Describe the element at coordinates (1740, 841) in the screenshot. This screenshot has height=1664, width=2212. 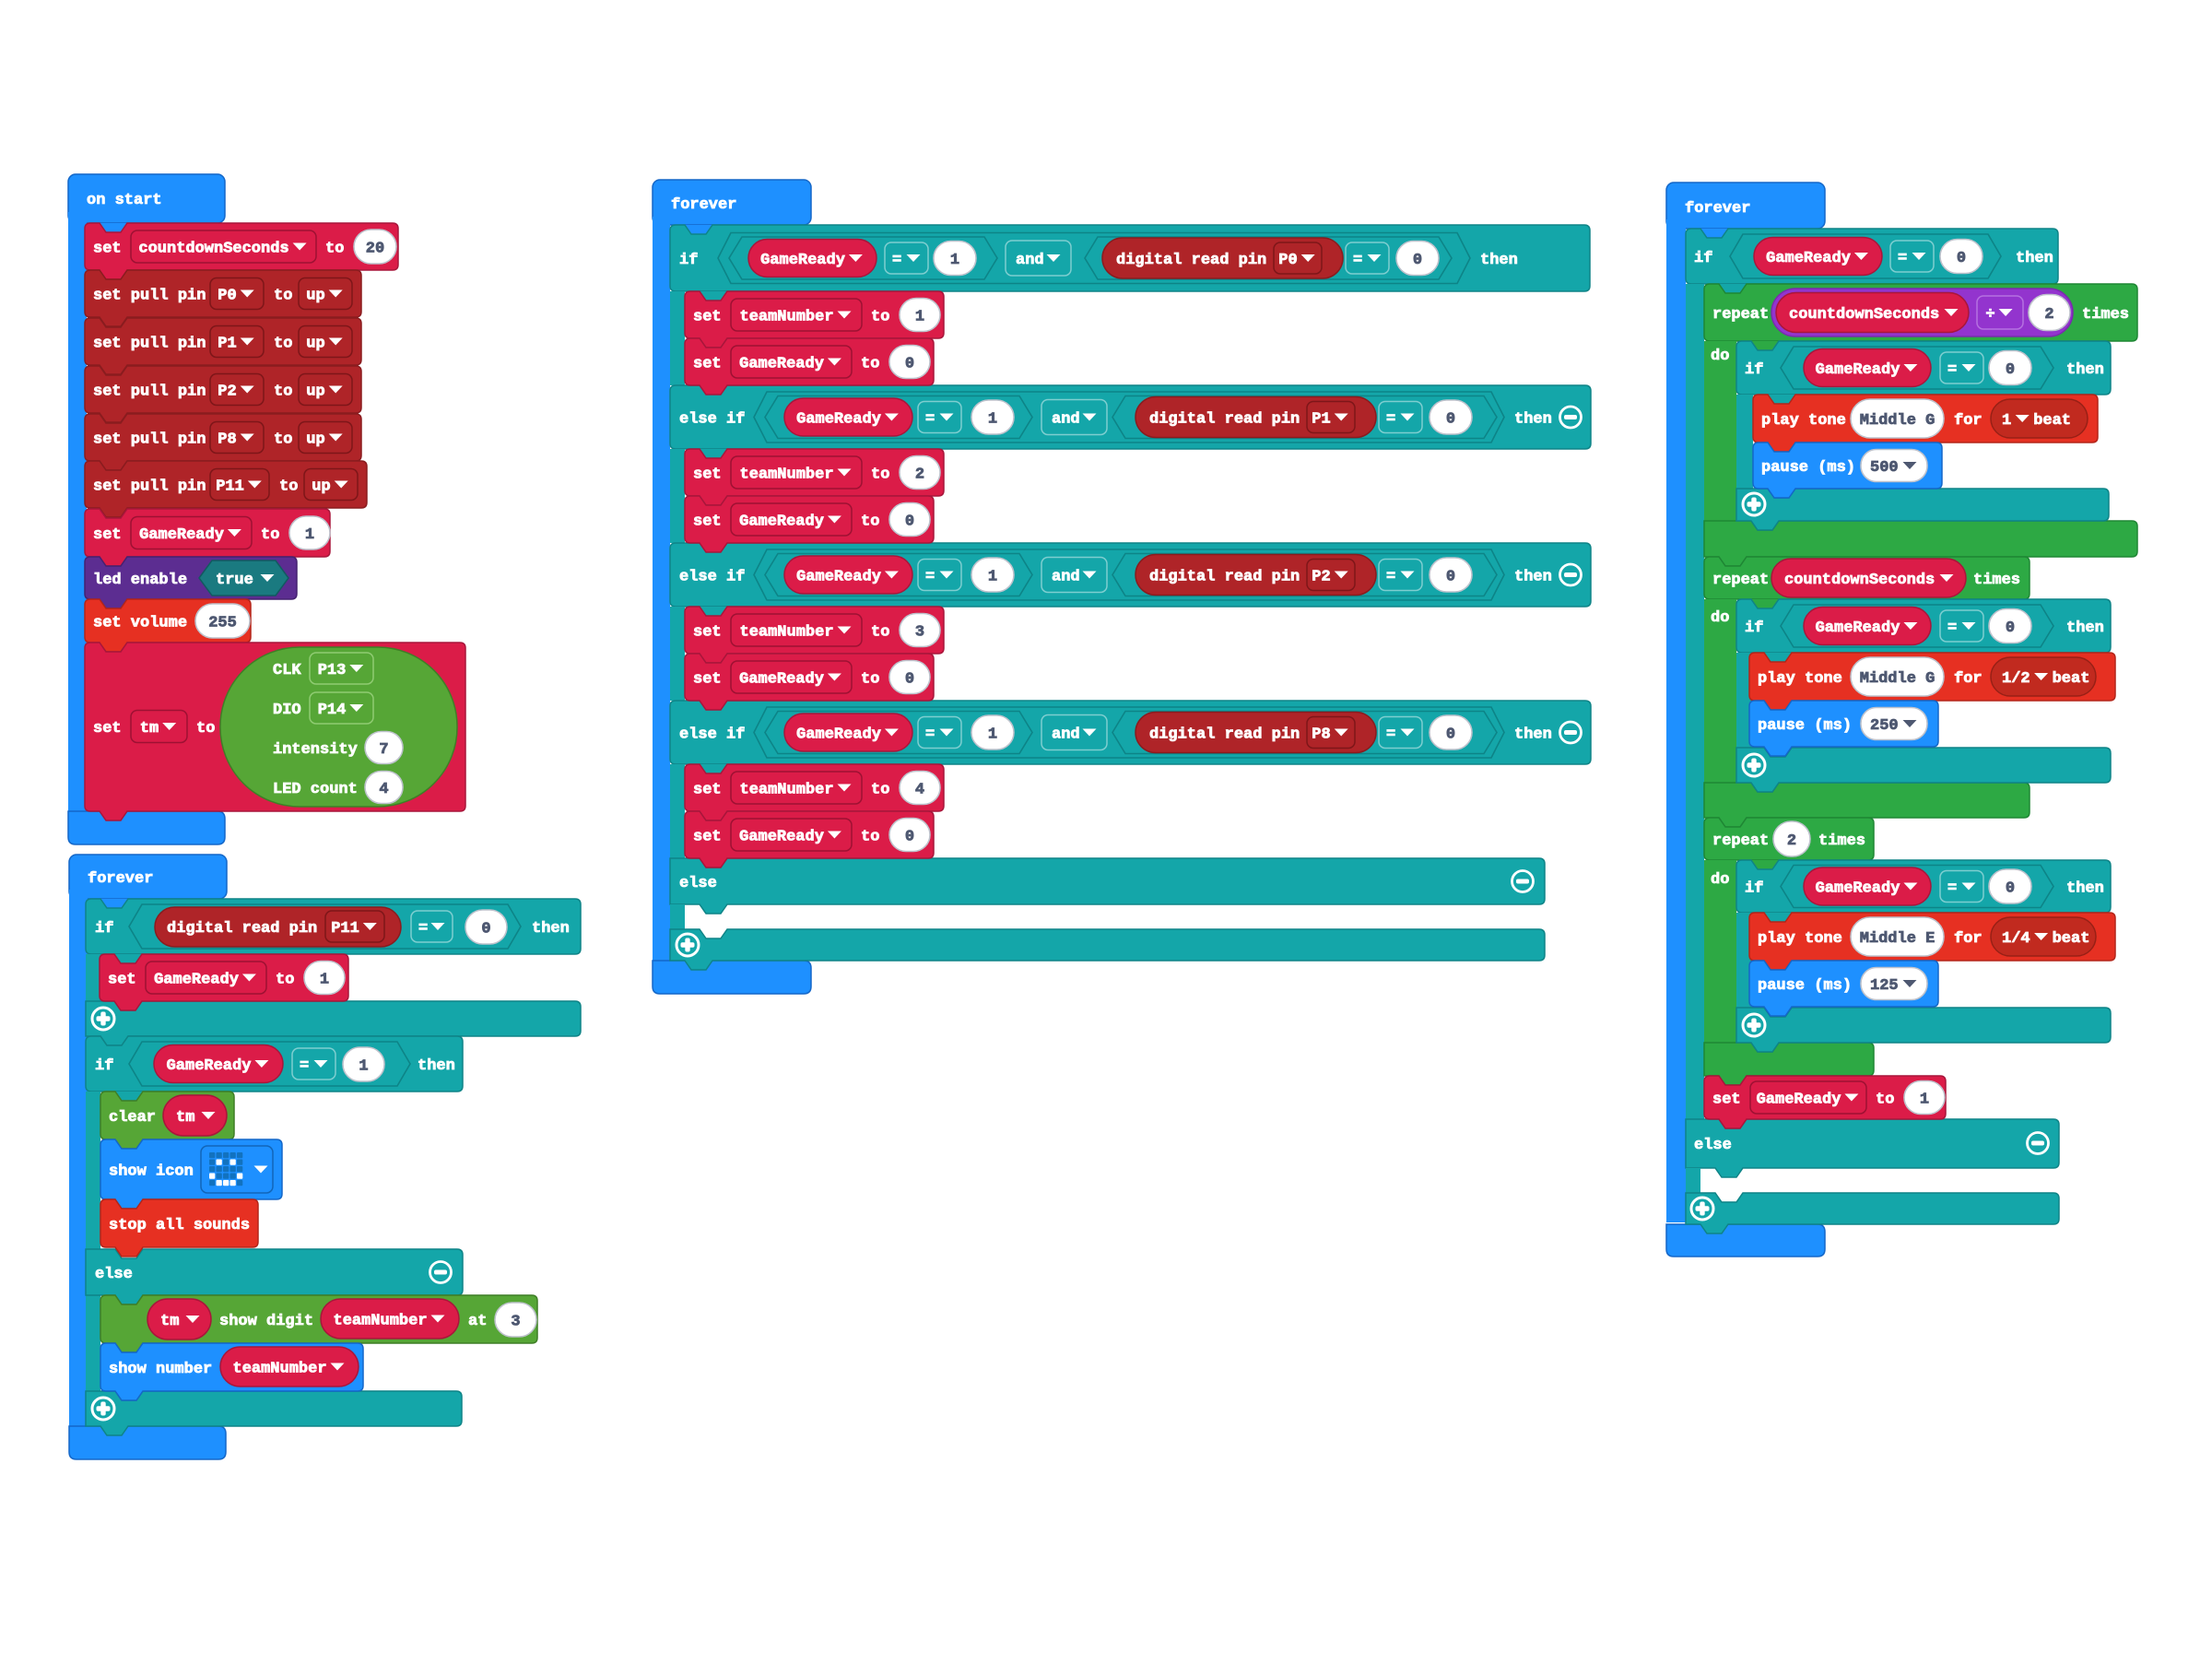
I see `svg-text: repeat` at that location.